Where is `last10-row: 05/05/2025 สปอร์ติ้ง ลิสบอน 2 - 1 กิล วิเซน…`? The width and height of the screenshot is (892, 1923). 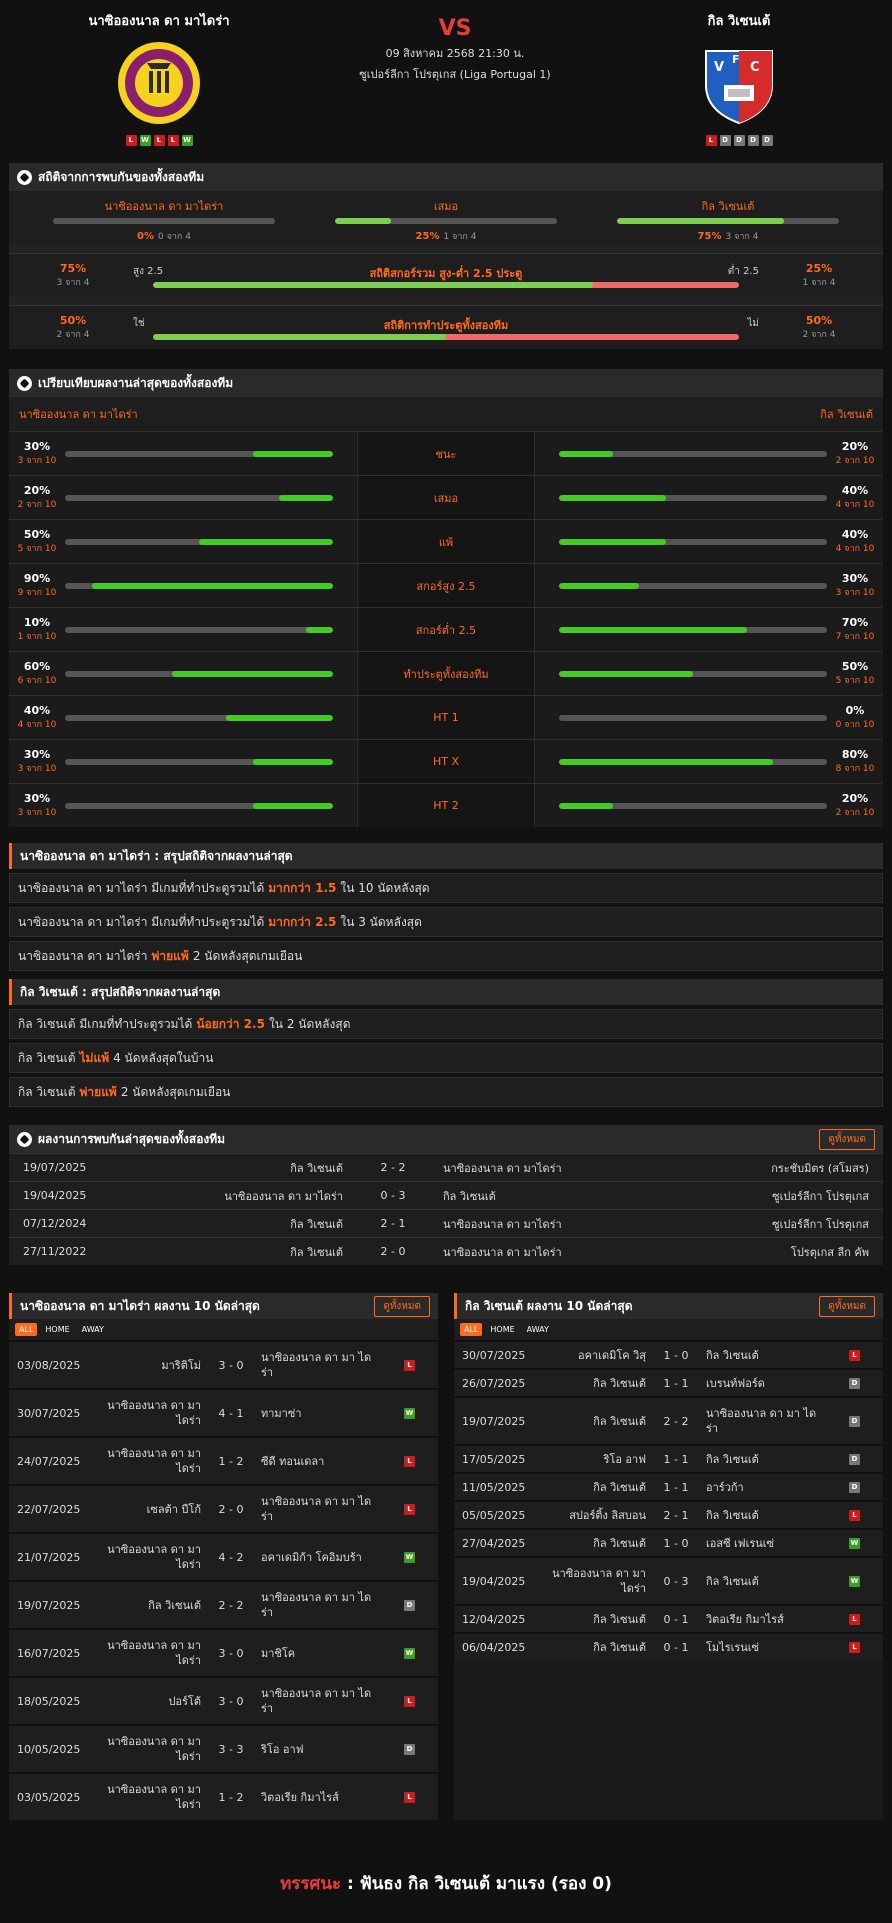 last10-row: 05/05/2025 สปอร์ติ้ง ลิสบอน 2 - 1 กิล วิเซน… is located at coordinates (668, 1514).